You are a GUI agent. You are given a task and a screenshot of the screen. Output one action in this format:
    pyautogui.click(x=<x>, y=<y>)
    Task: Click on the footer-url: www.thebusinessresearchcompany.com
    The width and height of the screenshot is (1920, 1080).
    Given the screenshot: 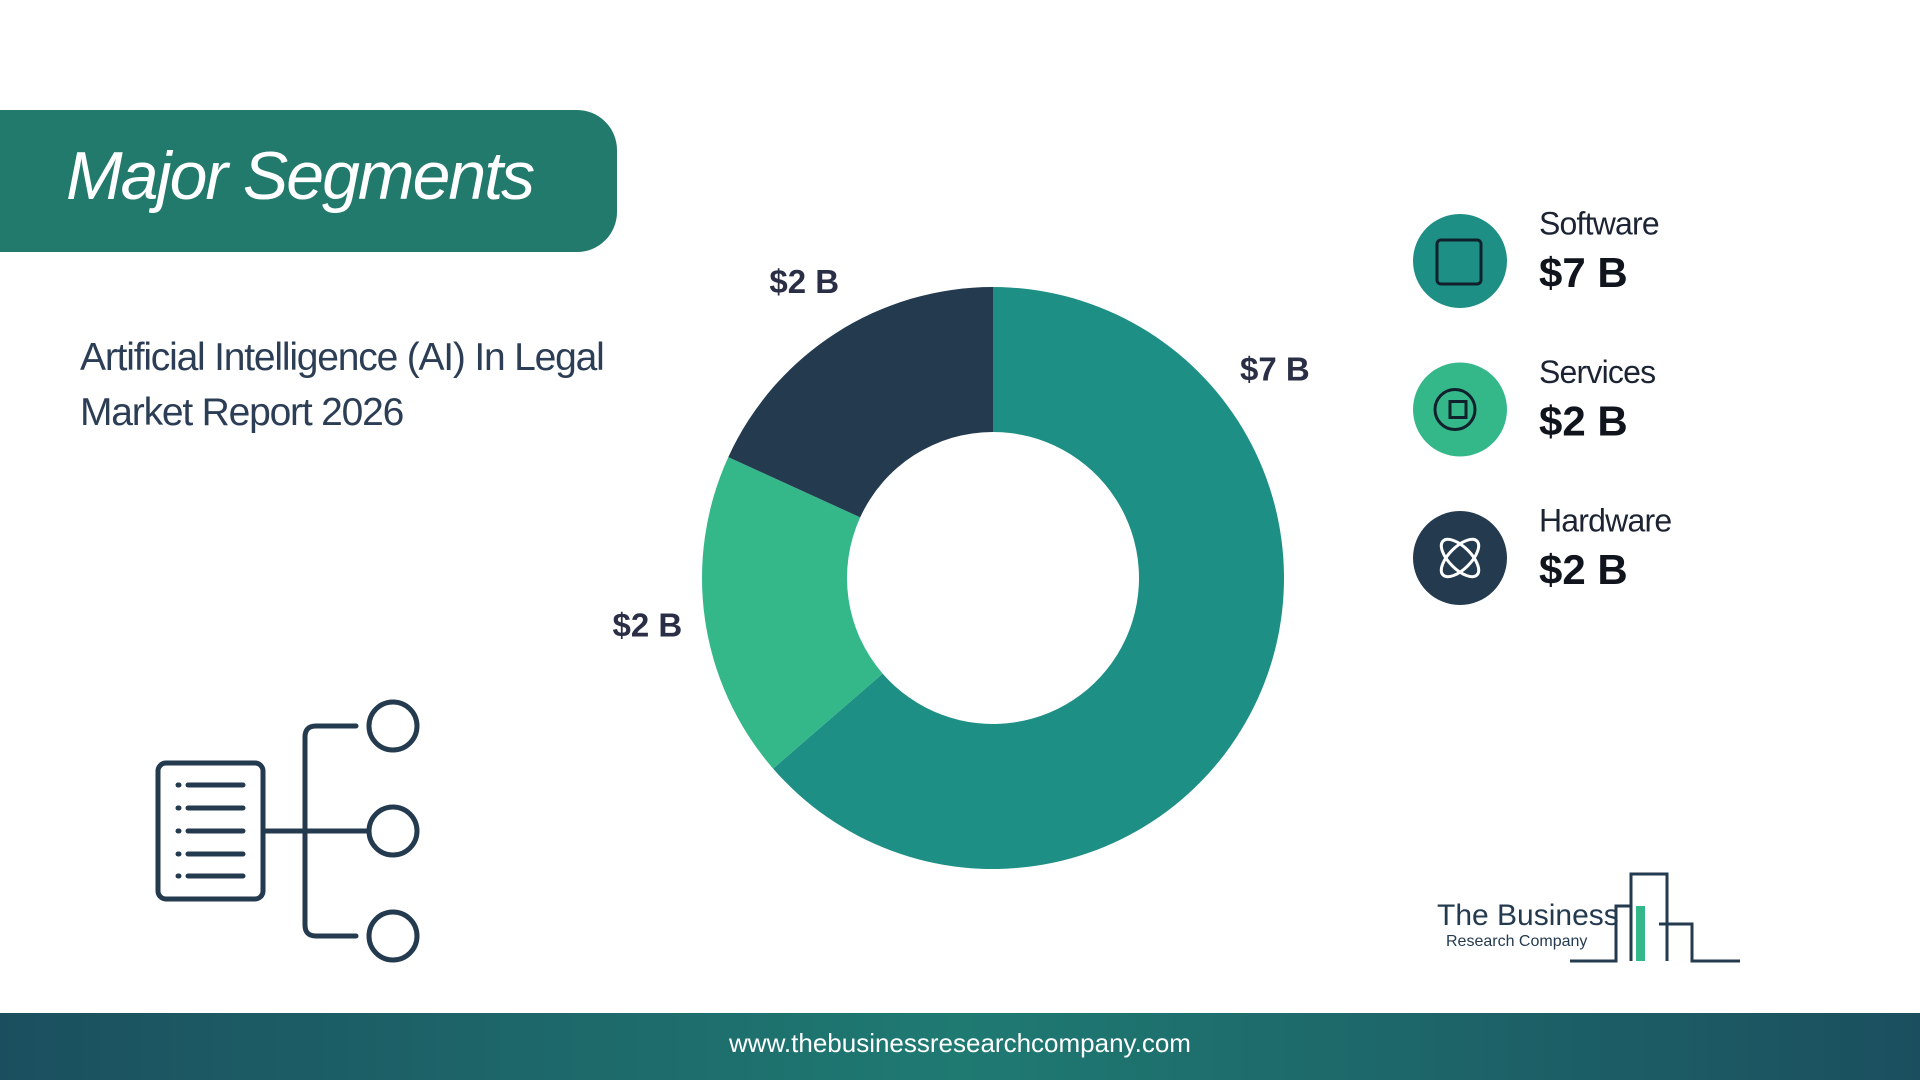 What is the action you would take?
    pyautogui.click(x=959, y=1043)
    